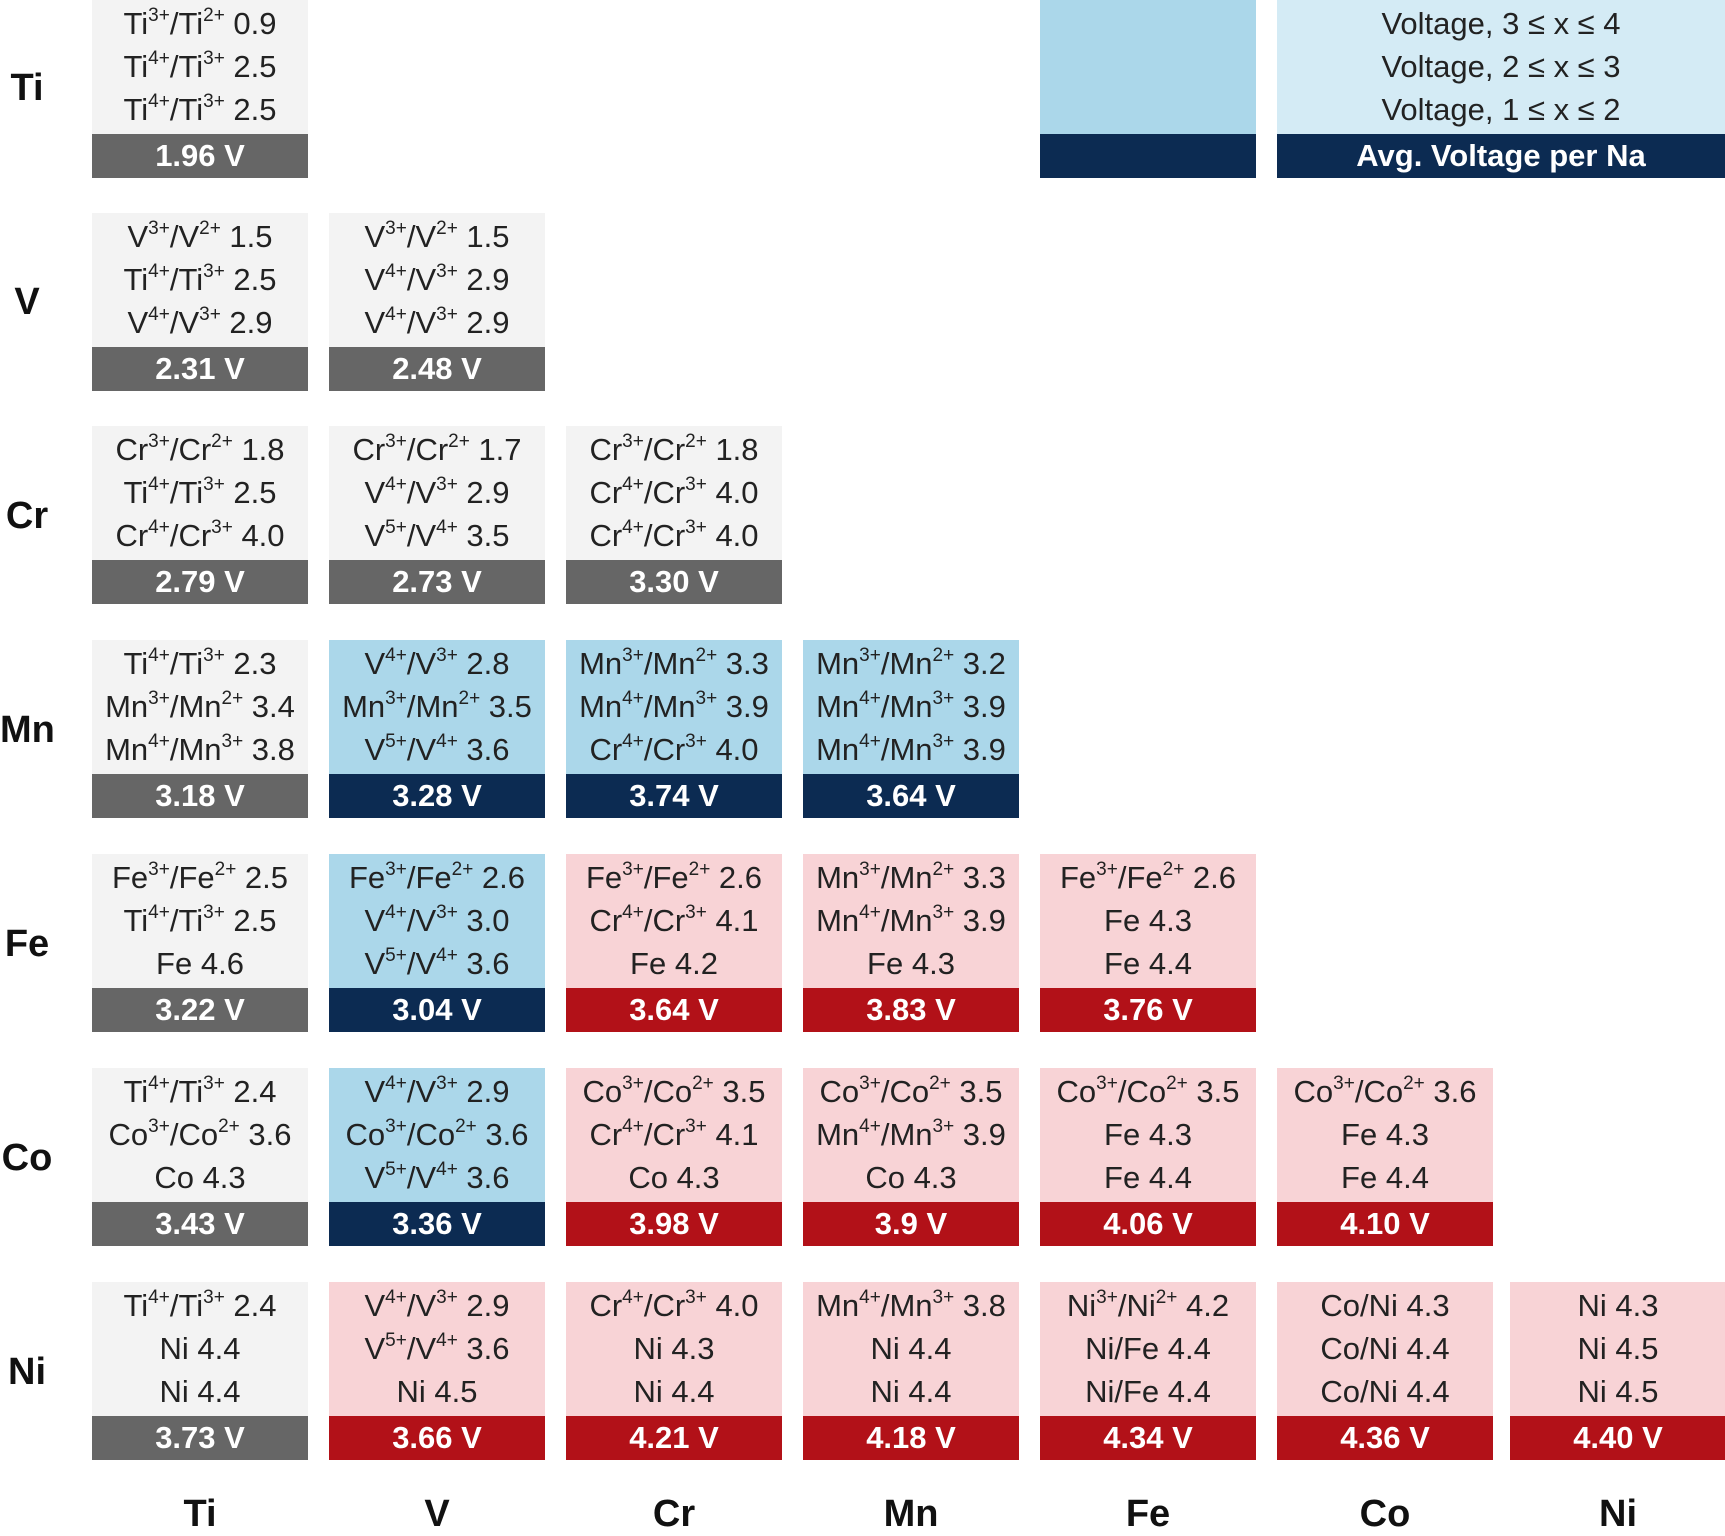 The image size is (1725, 1536). Describe the element at coordinates (437, 707) in the screenshot. I see `redox-lines: V4+/V3+ 2.8 Mn3+/Mn2+ 3.5 V5+/V4+ 3.6` at that location.